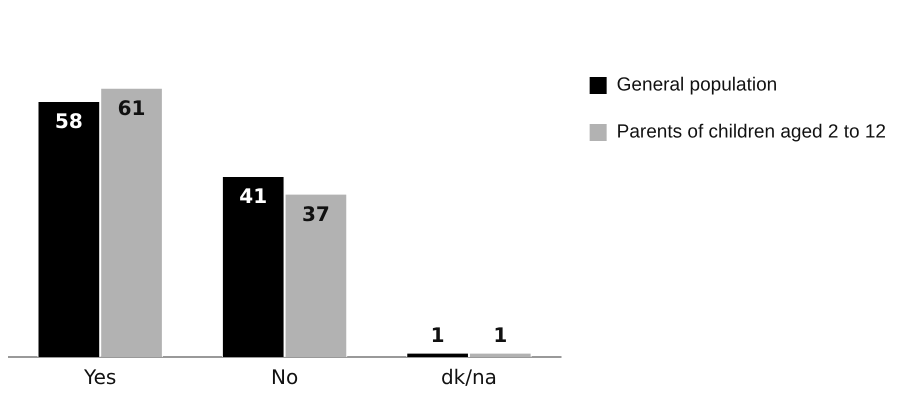 The height and width of the screenshot is (409, 914). I want to click on data-label: 37, so click(316, 214).